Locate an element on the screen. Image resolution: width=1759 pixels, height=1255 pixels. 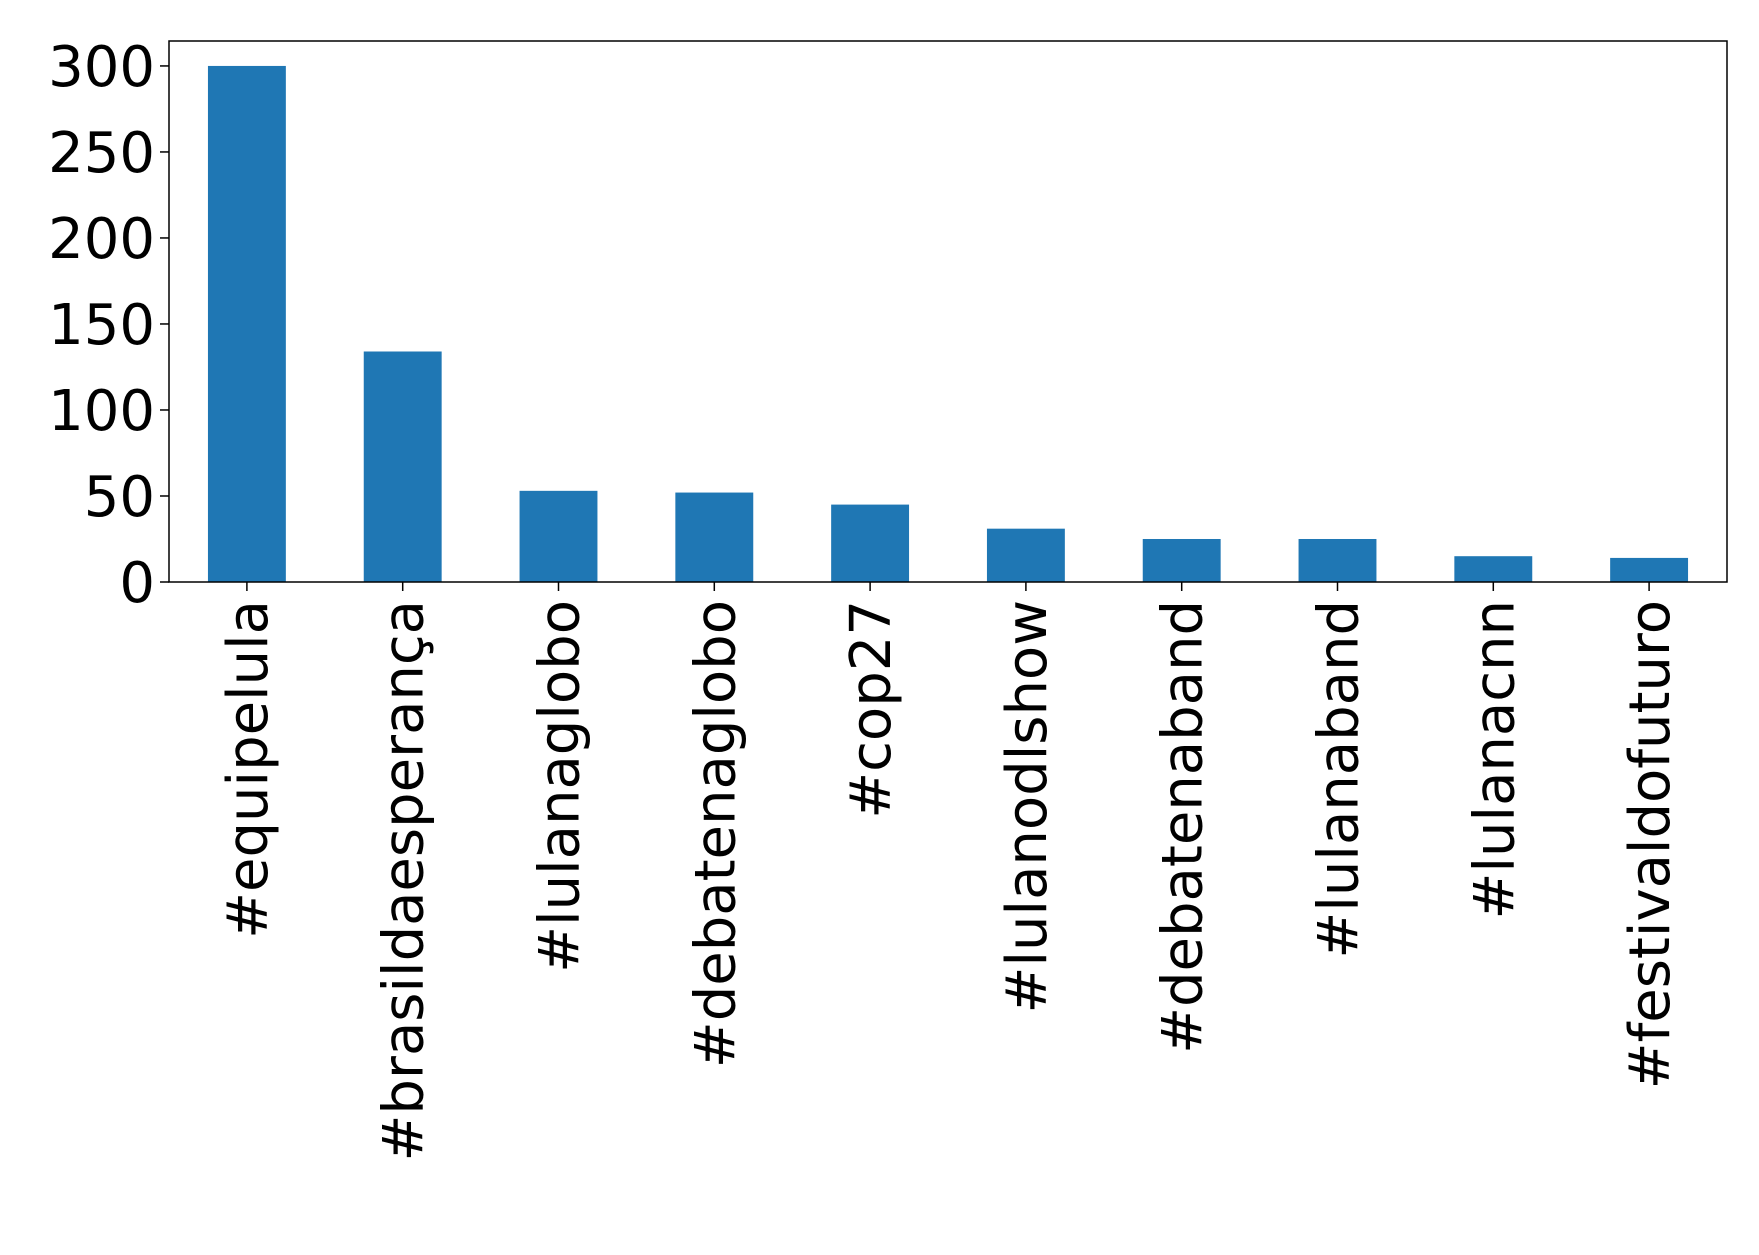
x-tick-label: #lulanacnn is located at coordinates (1494, 759).